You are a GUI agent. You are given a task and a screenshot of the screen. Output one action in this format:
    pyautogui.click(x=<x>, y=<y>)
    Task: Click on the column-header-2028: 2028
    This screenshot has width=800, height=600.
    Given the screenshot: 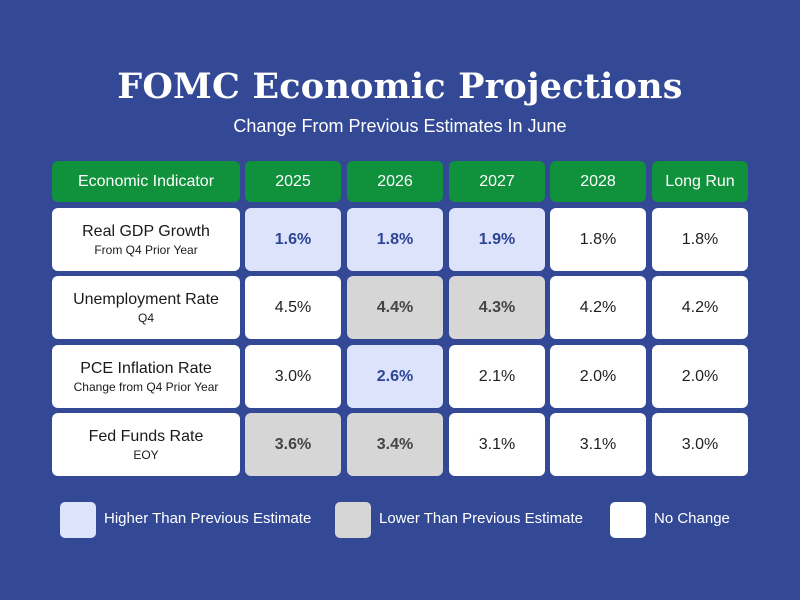 What is the action you would take?
    pyautogui.click(x=598, y=181)
    